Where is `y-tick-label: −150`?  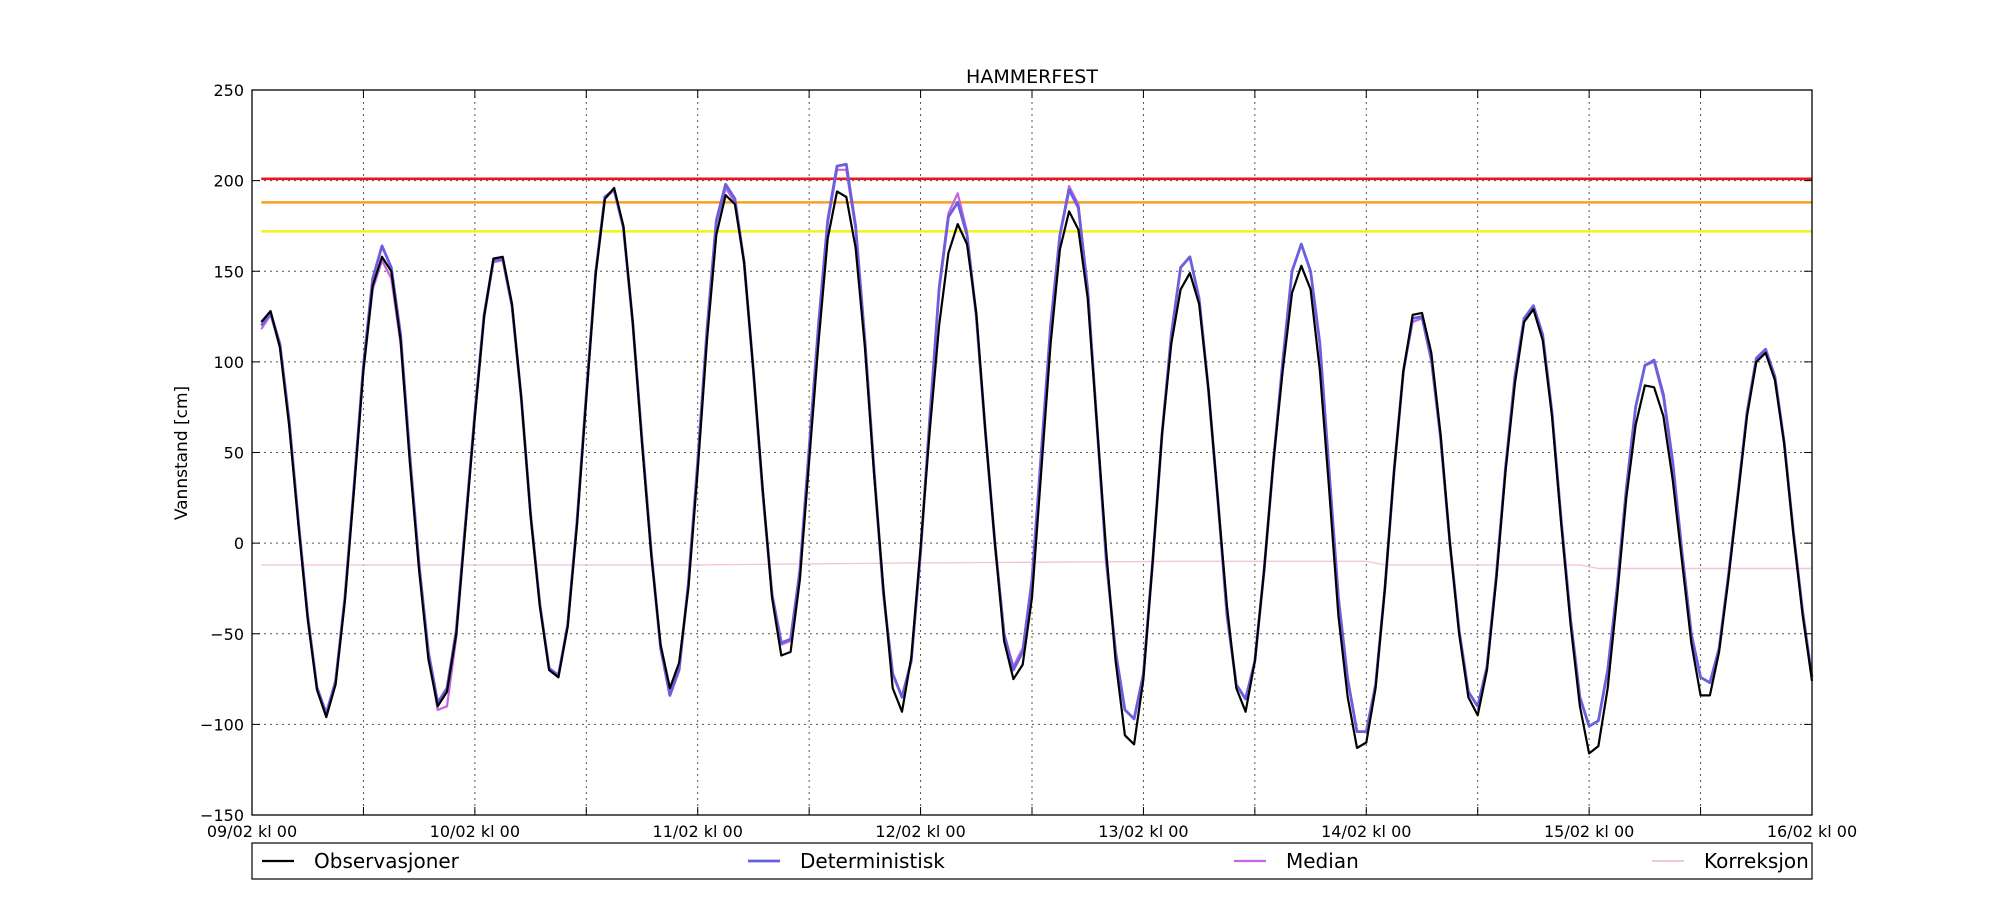
y-tick-label: −150 is located at coordinates (222, 815).